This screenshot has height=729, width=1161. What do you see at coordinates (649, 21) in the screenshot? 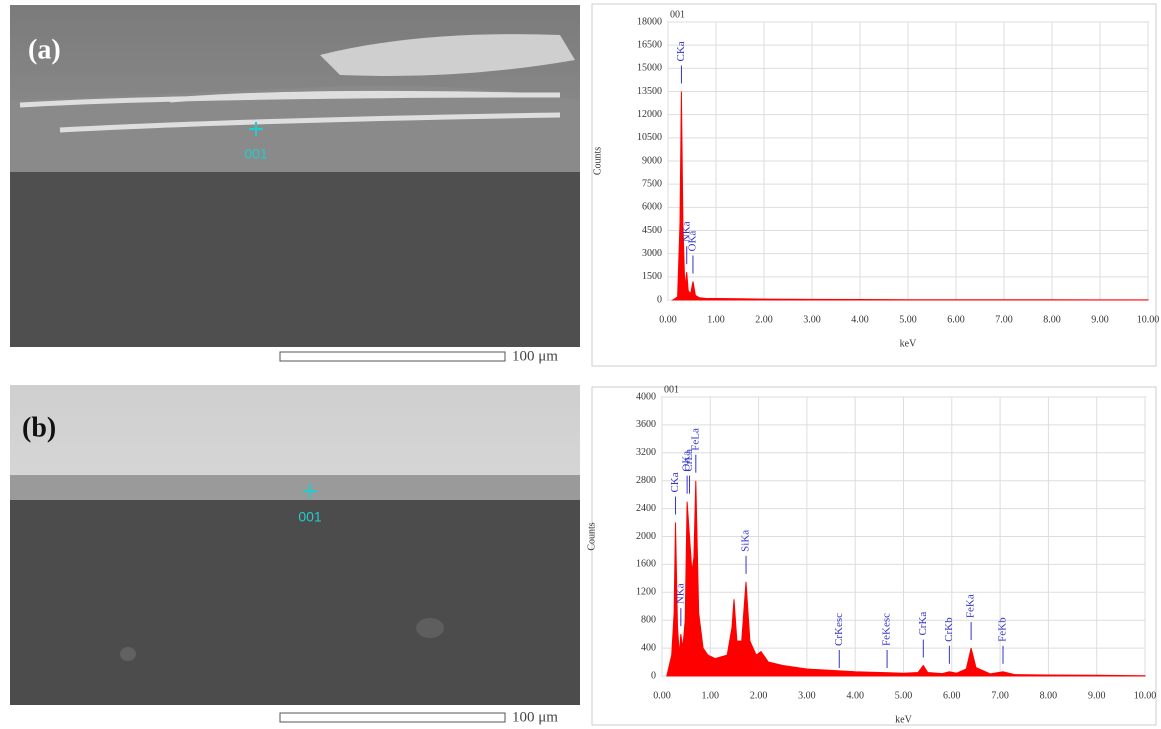
I see `y-tick-label: 18000` at bounding box center [649, 21].